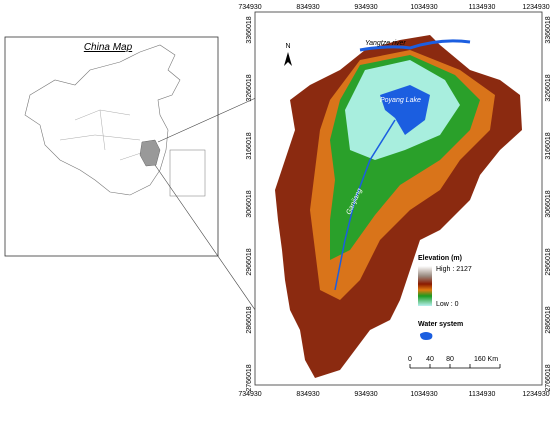 The height and width of the screenshot is (425, 550). I want to click on south-sea-box, so click(187, 173).